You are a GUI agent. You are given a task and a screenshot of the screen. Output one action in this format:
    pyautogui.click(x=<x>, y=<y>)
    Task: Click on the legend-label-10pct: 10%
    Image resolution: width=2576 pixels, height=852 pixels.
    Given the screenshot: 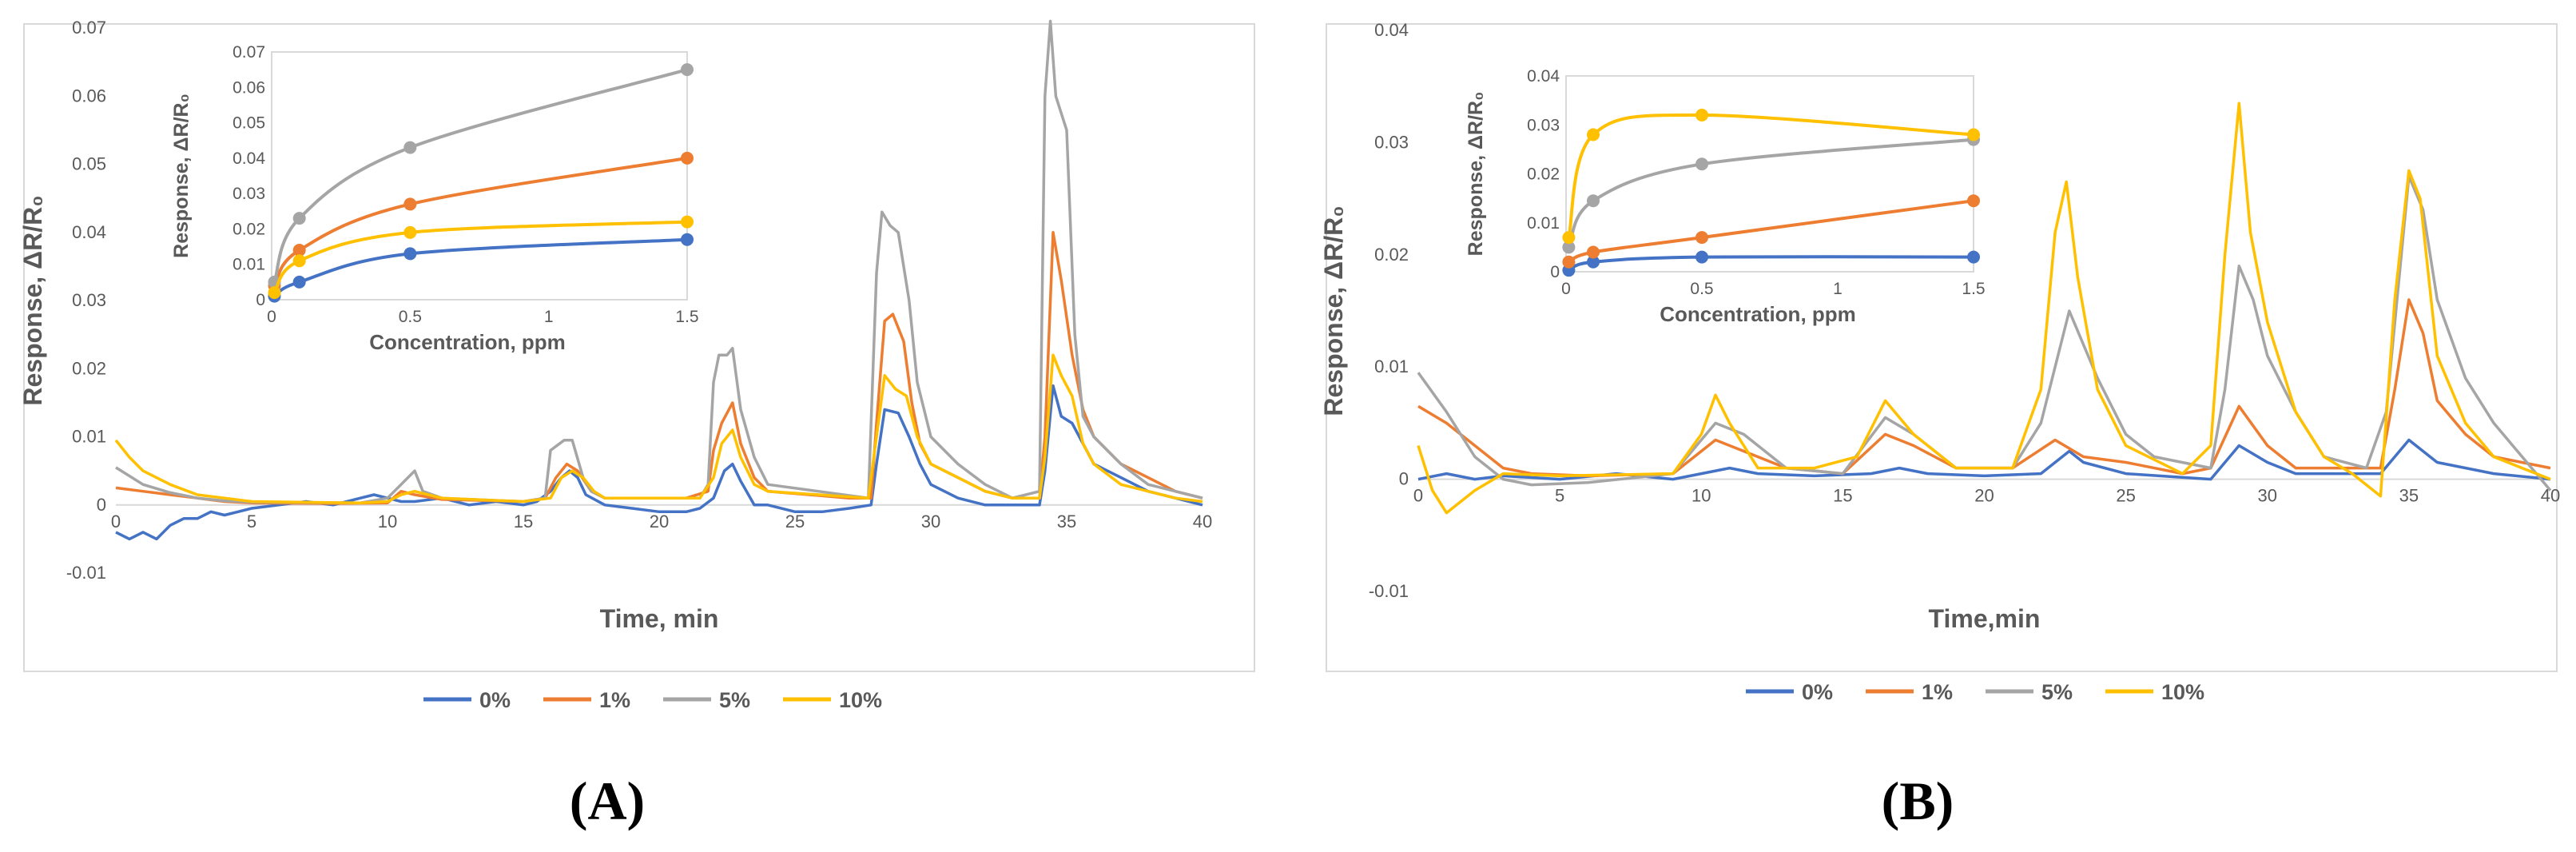 What is the action you would take?
    pyautogui.click(x=860, y=700)
    